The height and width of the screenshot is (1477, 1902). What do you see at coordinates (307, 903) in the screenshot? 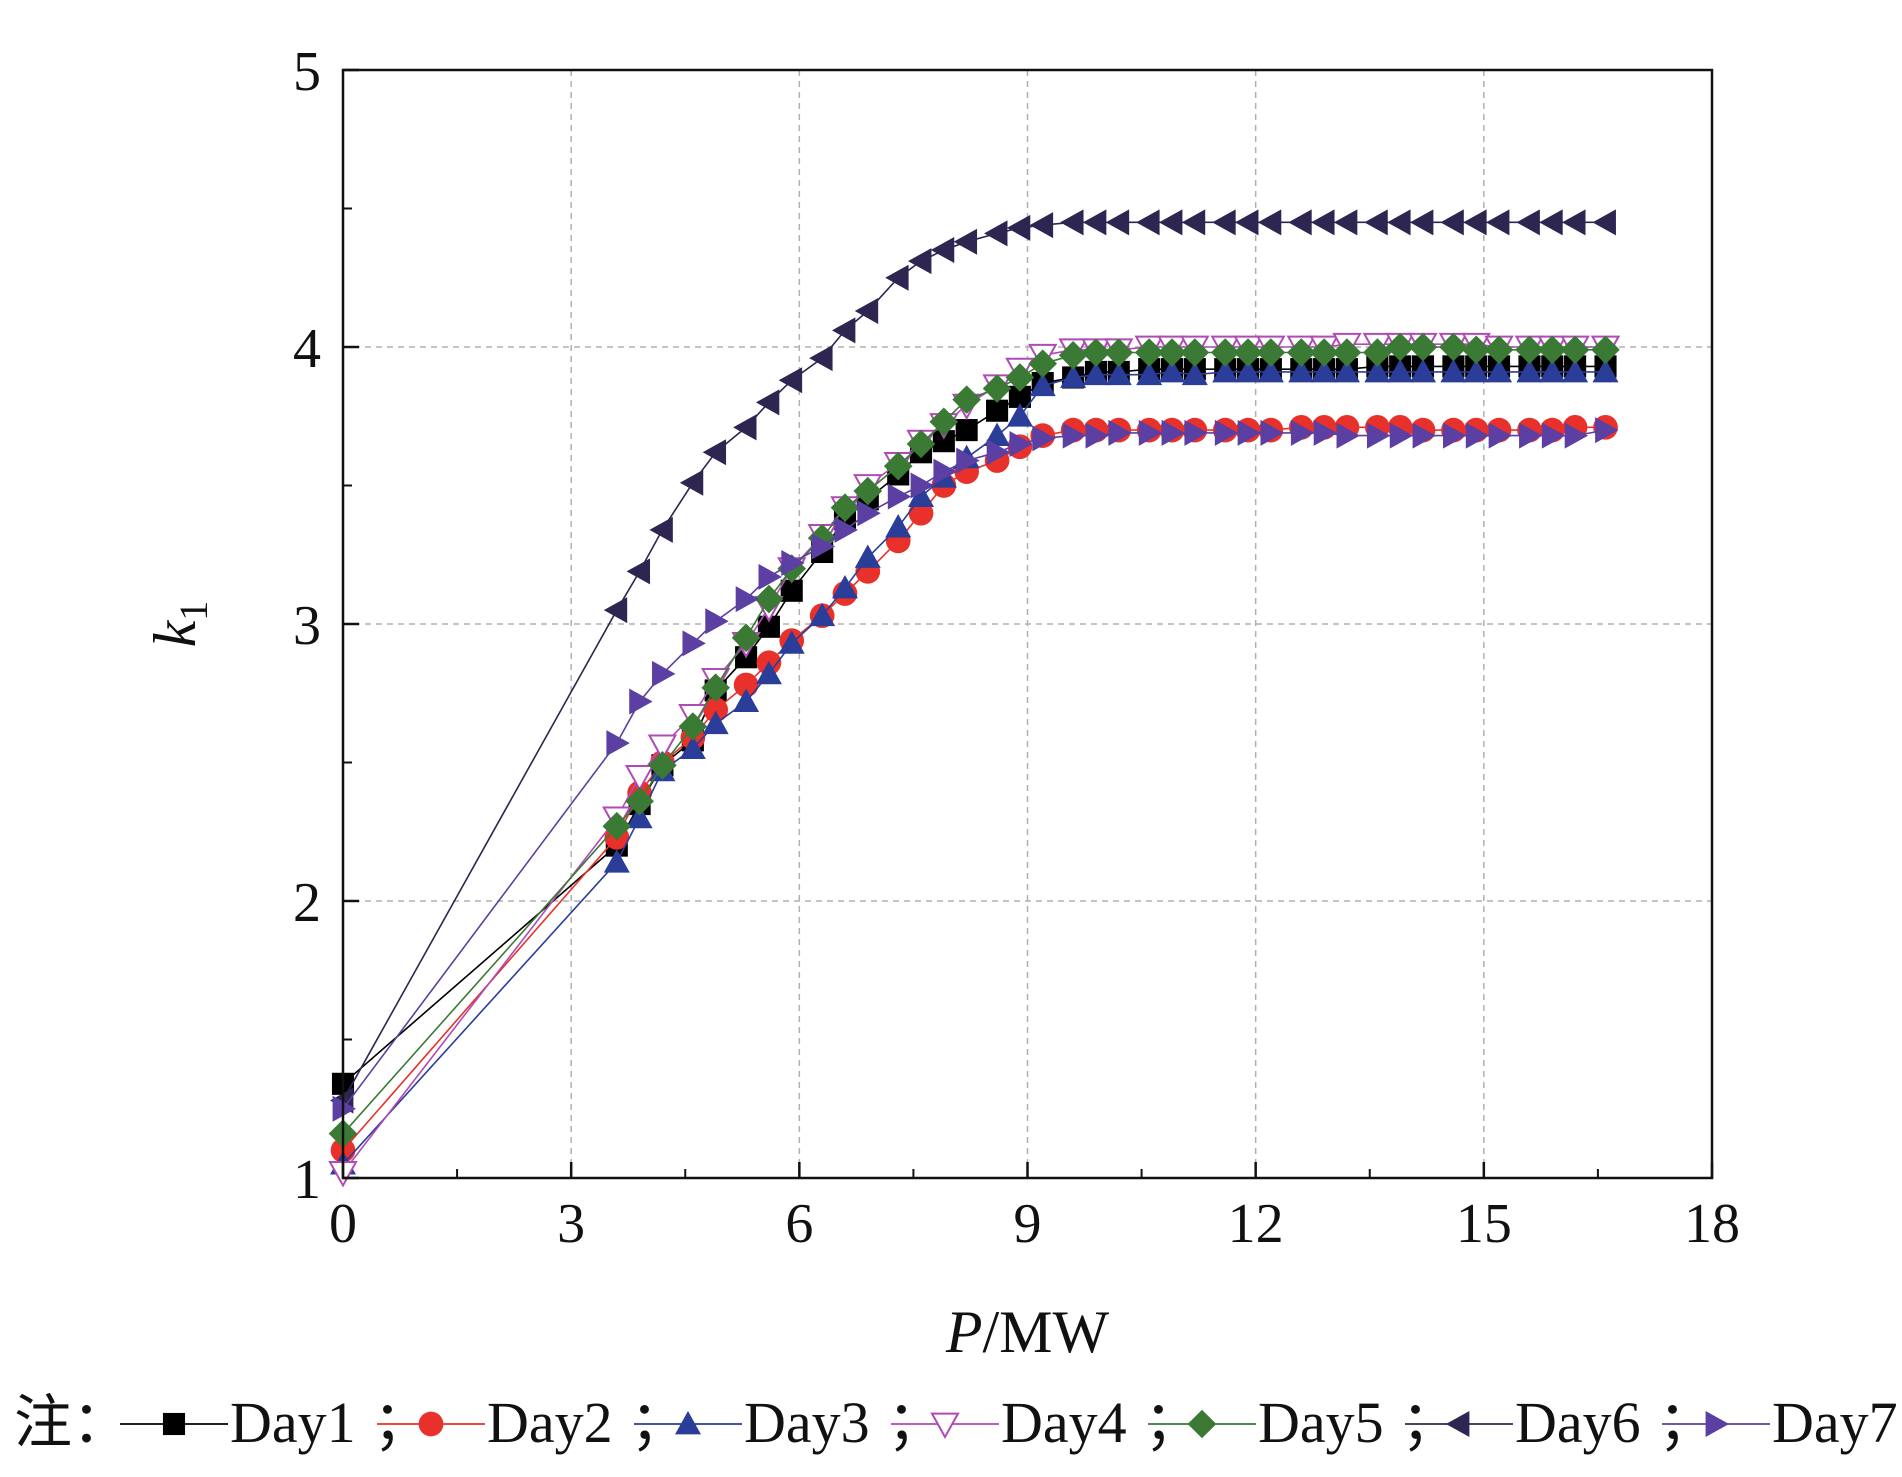
I see `y-tick-label: 2` at bounding box center [307, 903].